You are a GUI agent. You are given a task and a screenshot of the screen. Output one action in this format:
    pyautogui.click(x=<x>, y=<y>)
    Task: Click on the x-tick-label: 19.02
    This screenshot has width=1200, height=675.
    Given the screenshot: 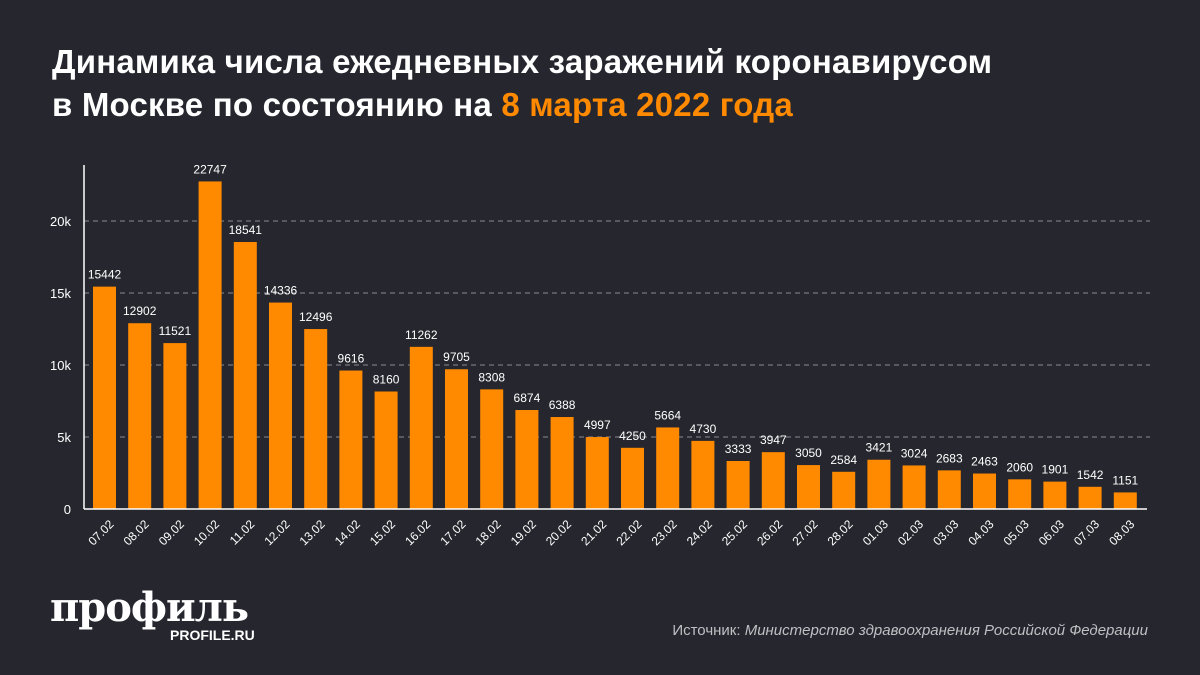 What is the action you would take?
    pyautogui.click(x=523, y=532)
    